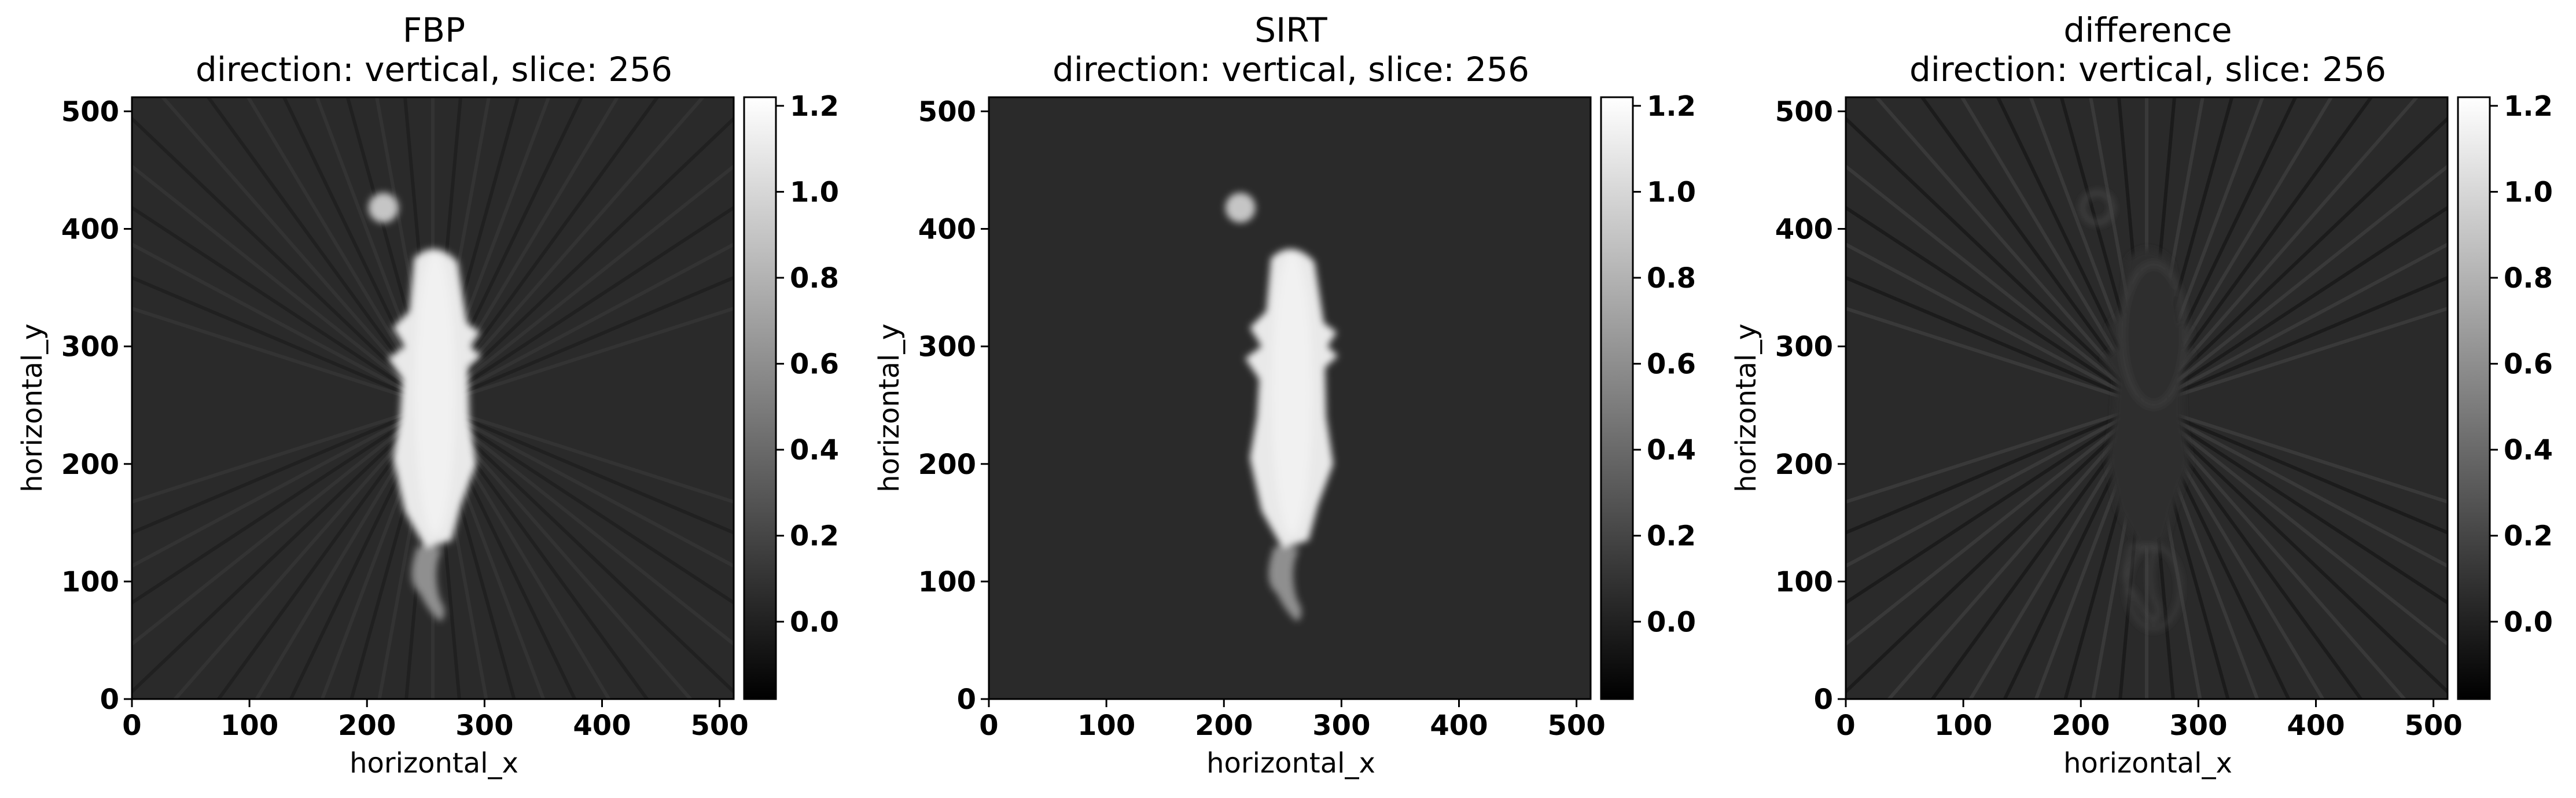  Describe the element at coordinates (434, 30) in the screenshot. I see `panel-title: FBP` at that location.